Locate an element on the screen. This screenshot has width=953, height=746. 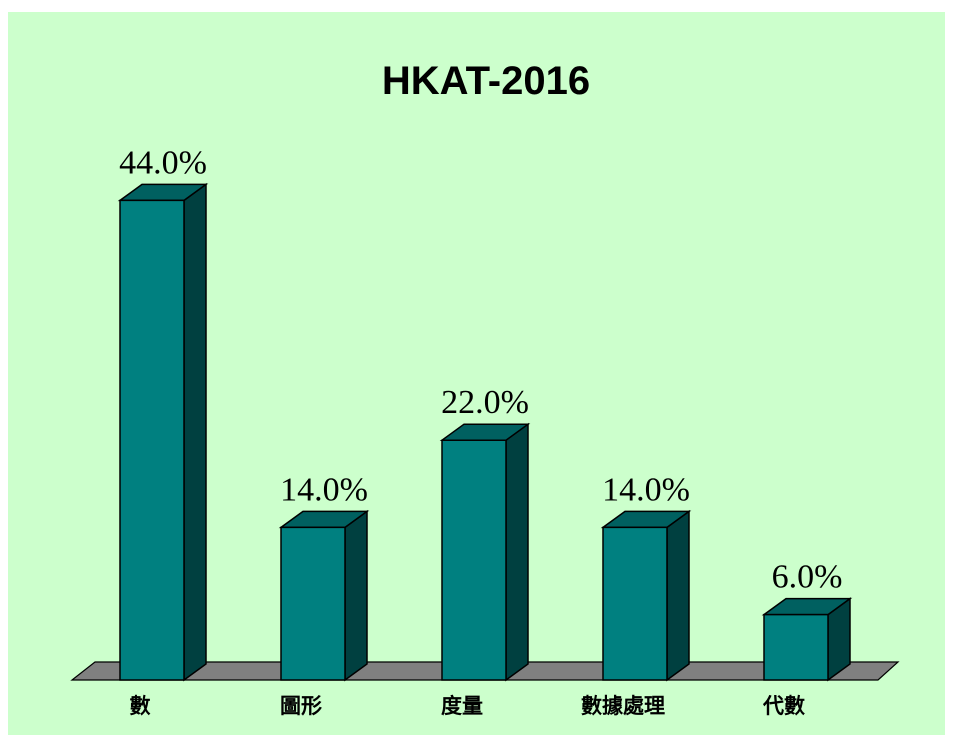
chart-title: HKAT-2016 is located at coordinates (486, 81).